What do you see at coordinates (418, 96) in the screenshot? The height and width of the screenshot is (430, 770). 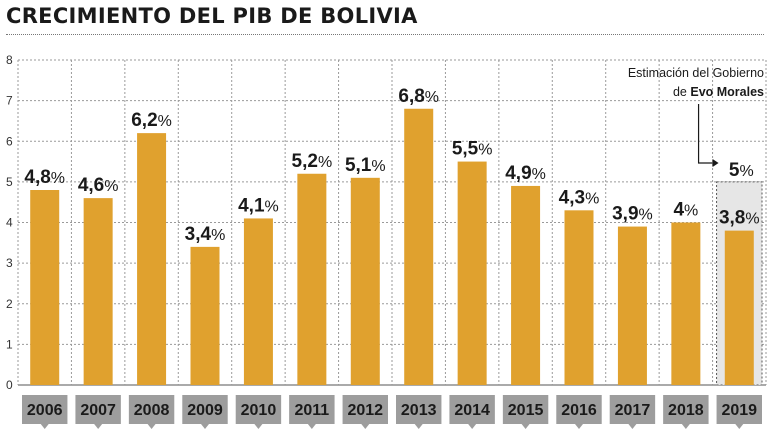 I see `data-label: 6,8%` at bounding box center [418, 96].